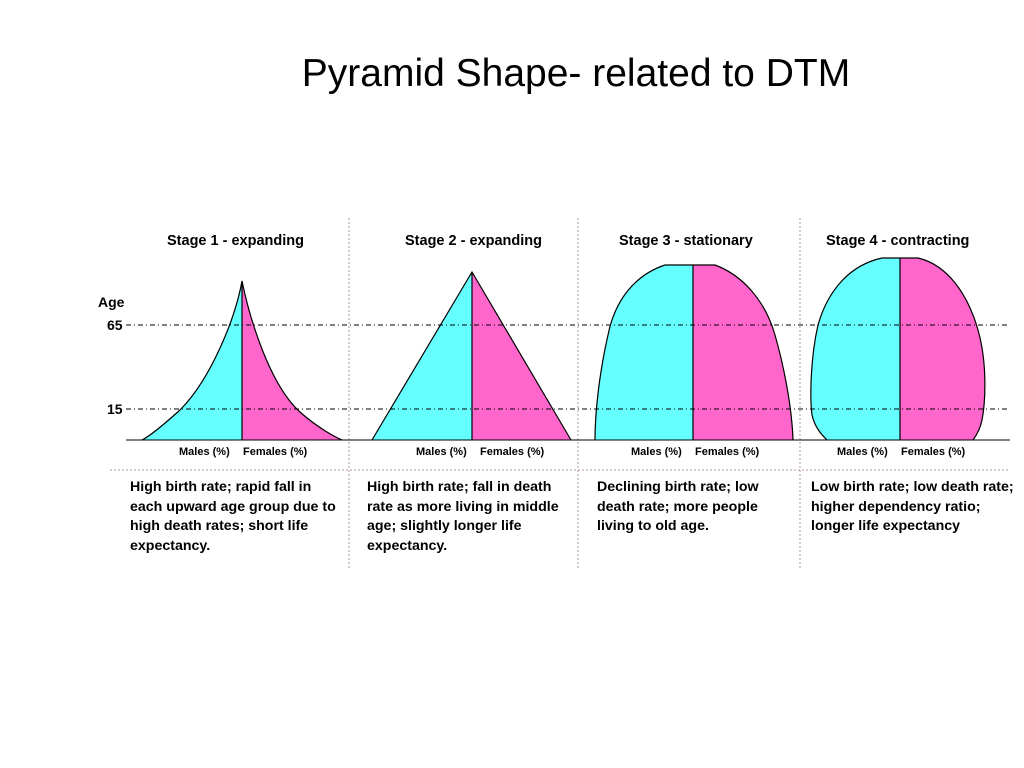 The width and height of the screenshot is (1024, 768). Describe the element at coordinates (471, 355) in the screenshot. I see `stage-2-pyramid` at that location.